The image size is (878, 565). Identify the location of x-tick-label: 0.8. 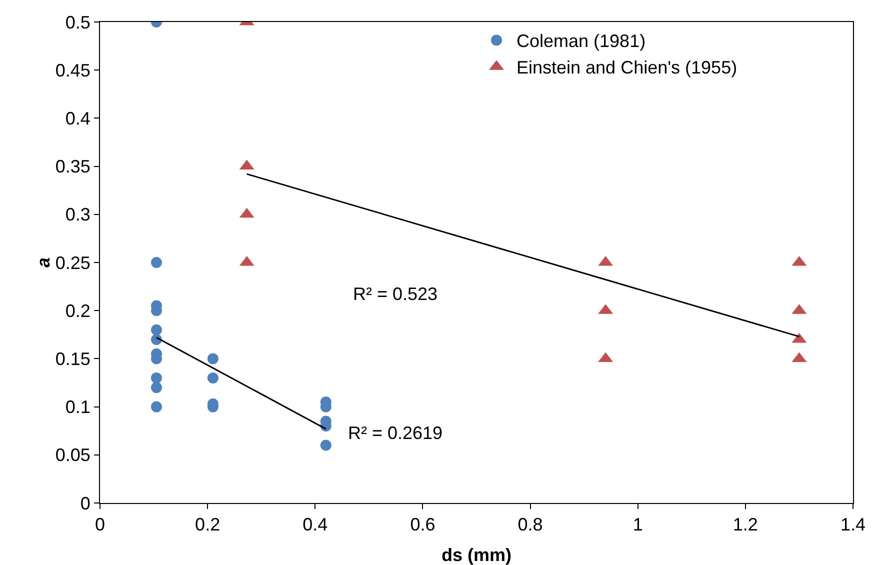
(530, 524).